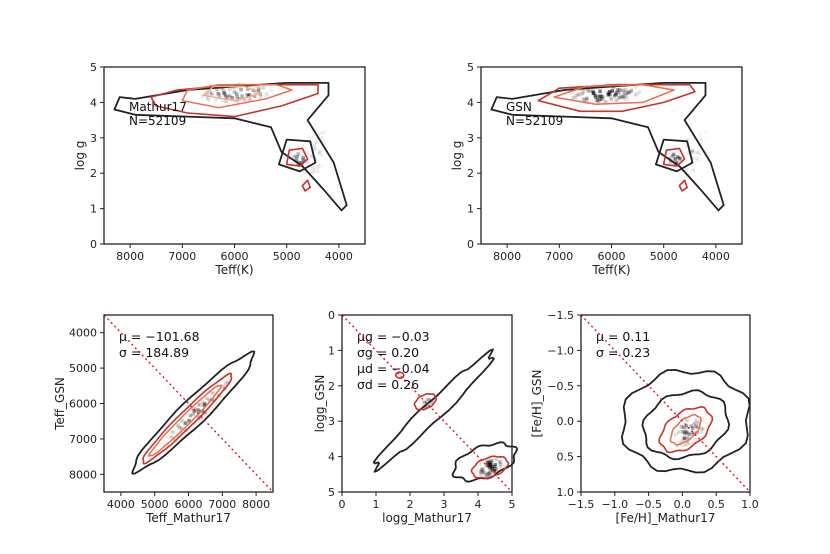 This screenshot has width=830, height=554. I want to click on plot-content-p4, so click(430, 403).